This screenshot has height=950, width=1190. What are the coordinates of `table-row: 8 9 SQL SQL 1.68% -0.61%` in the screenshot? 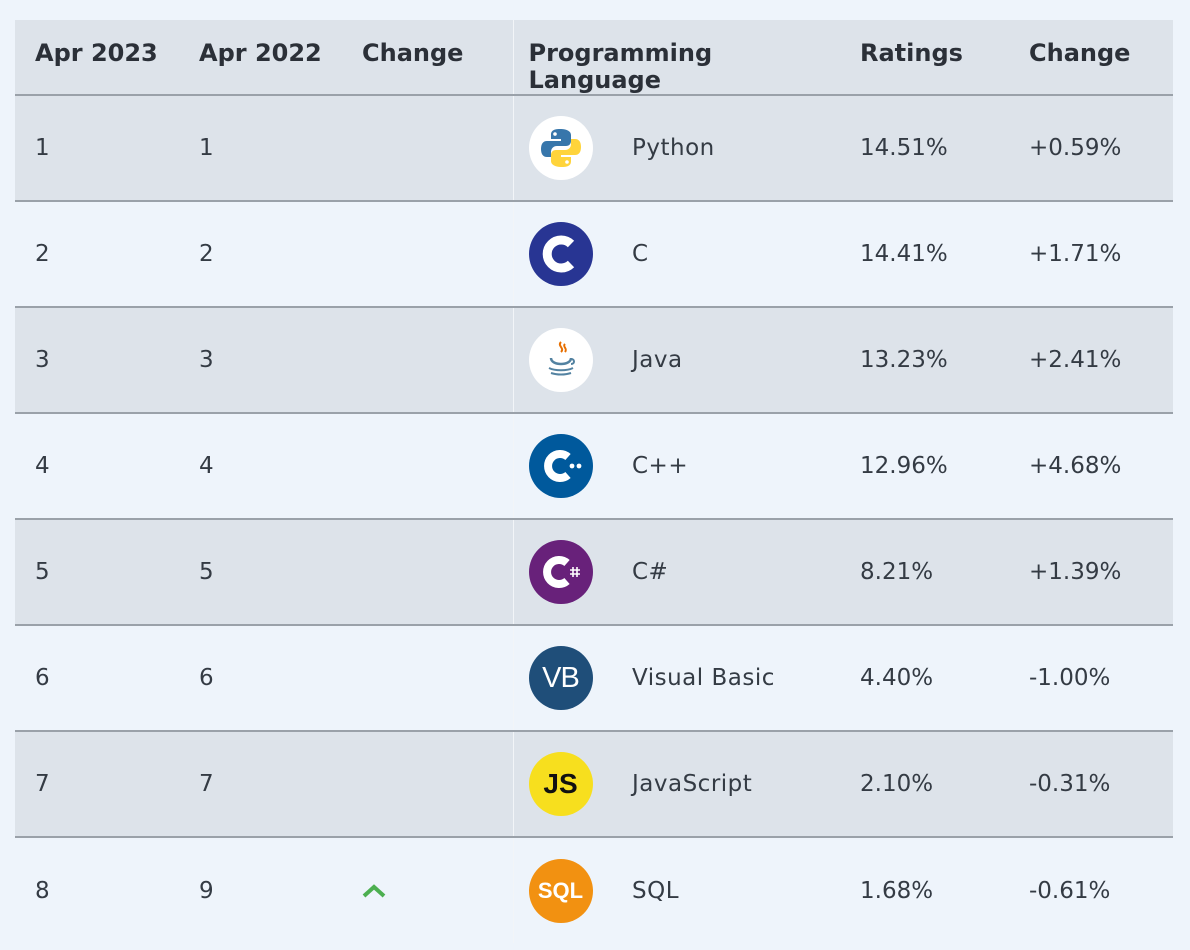 It's located at (594, 890).